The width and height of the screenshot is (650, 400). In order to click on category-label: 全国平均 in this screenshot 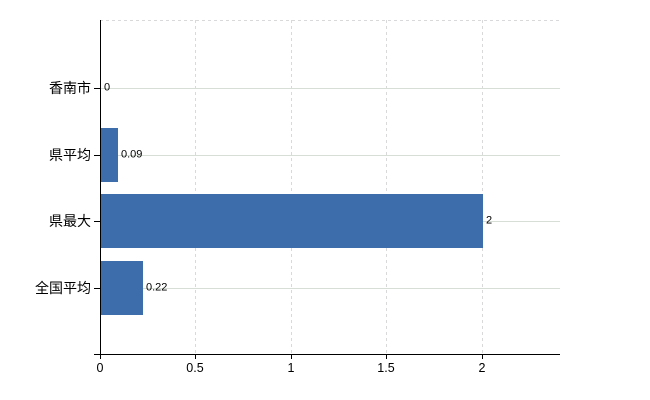, I will do `click(63, 288)`.